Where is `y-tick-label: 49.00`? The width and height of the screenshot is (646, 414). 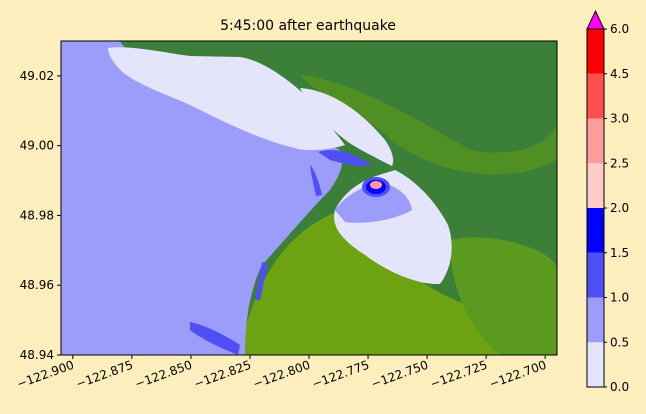 y-tick-label: 49.00 is located at coordinates (37, 146).